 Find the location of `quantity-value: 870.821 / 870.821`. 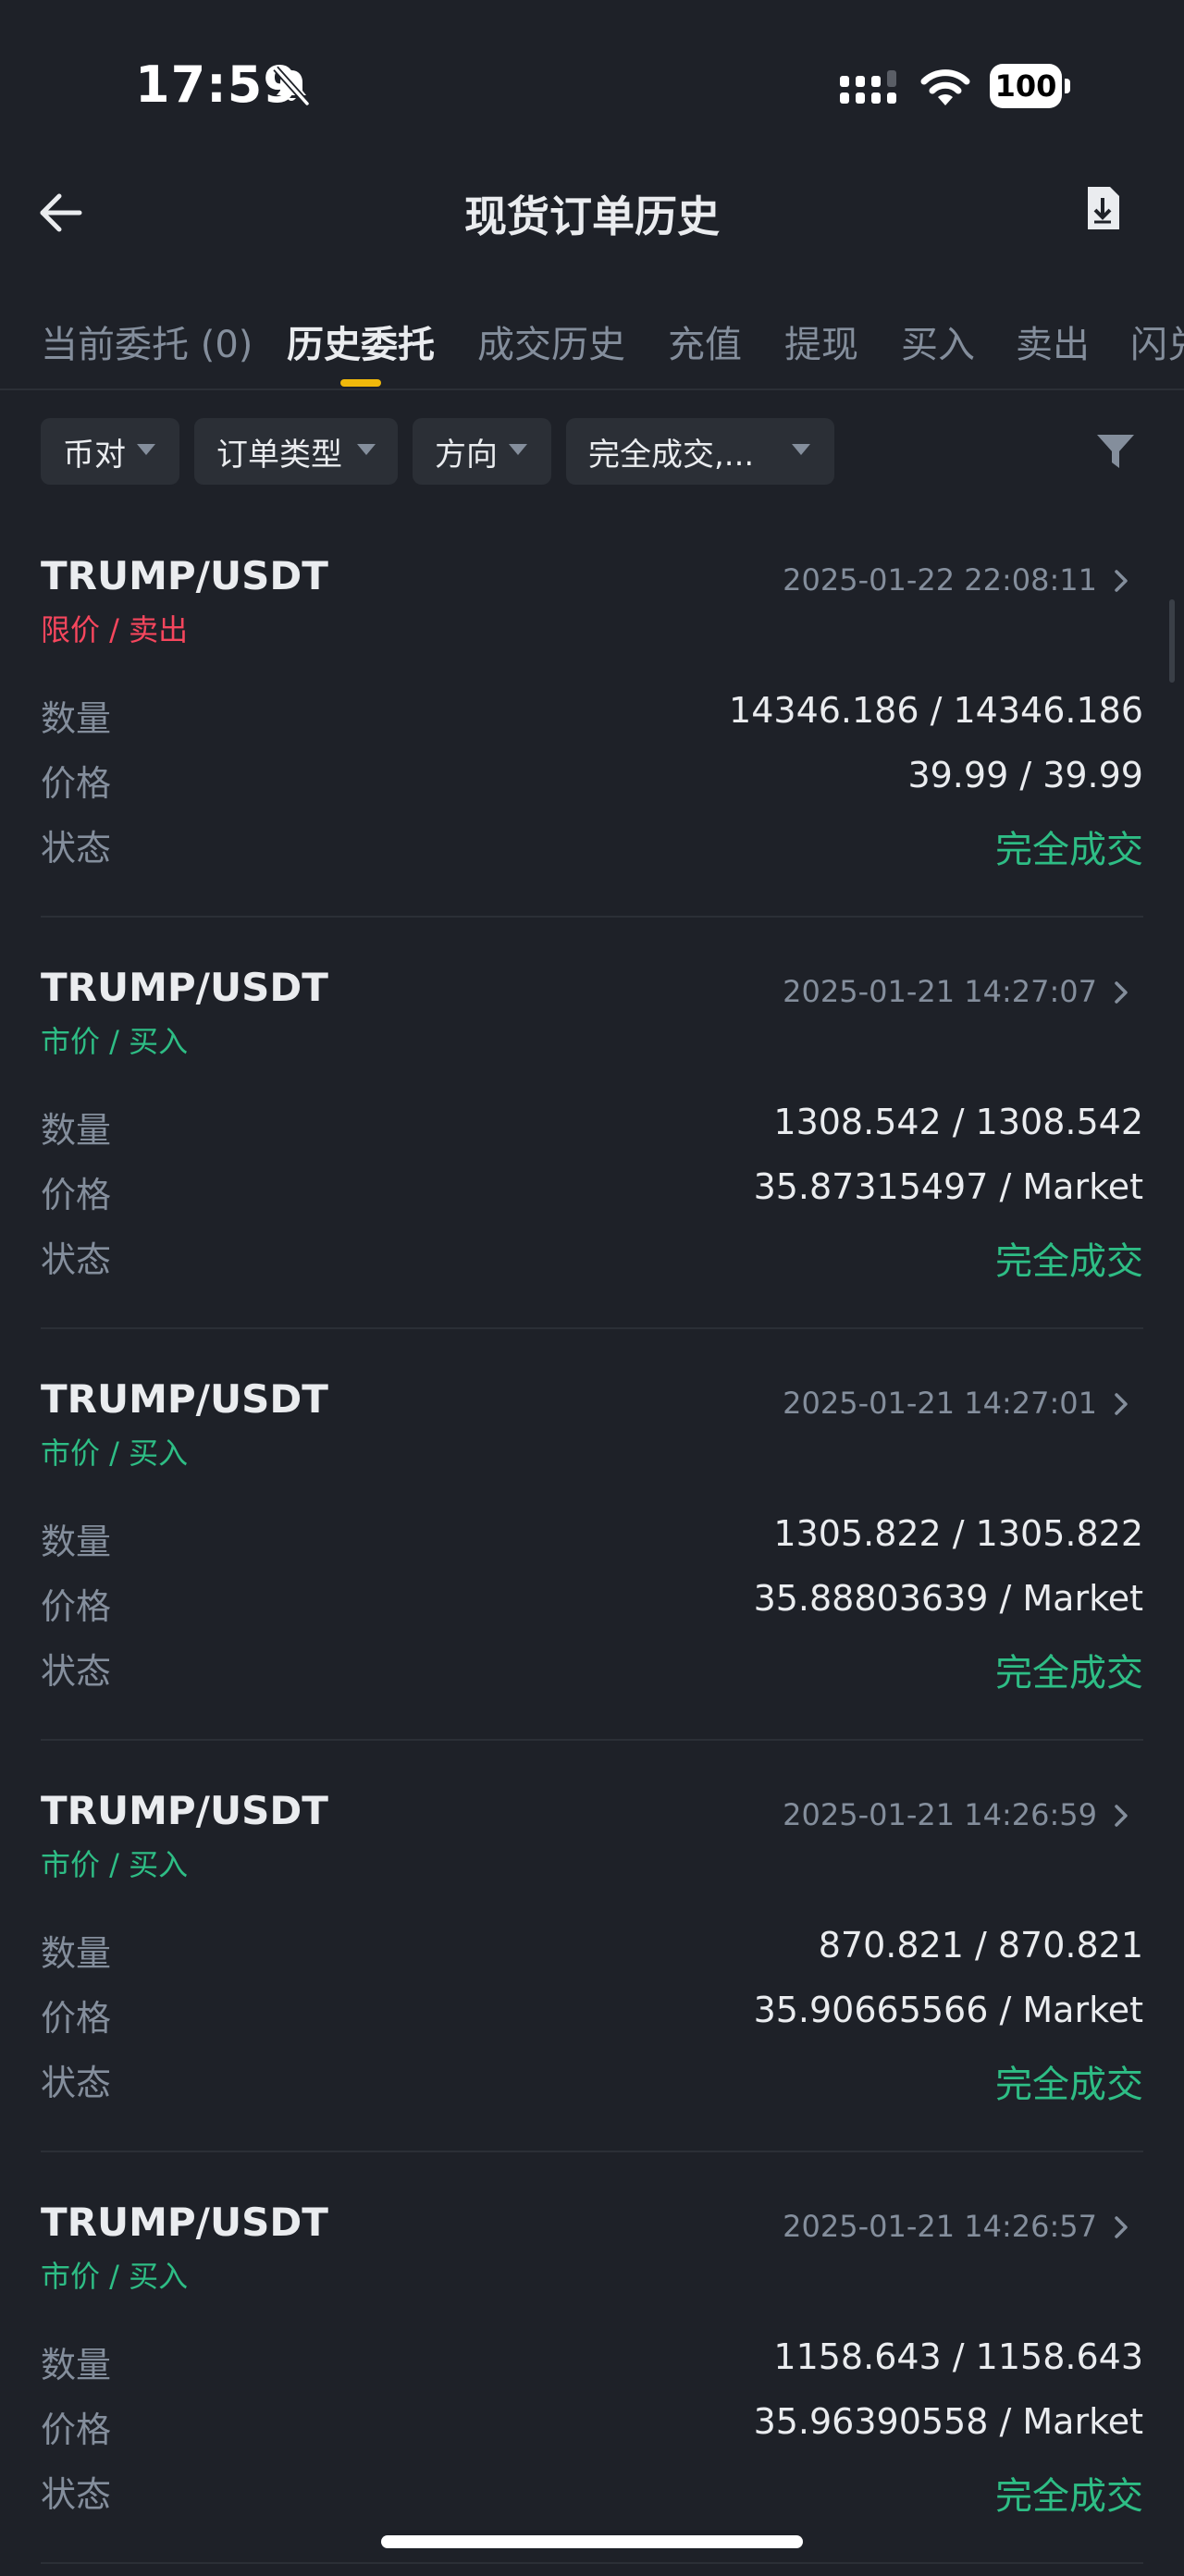

quantity-value: 870.821 / 870.821 is located at coordinates (980, 1945).